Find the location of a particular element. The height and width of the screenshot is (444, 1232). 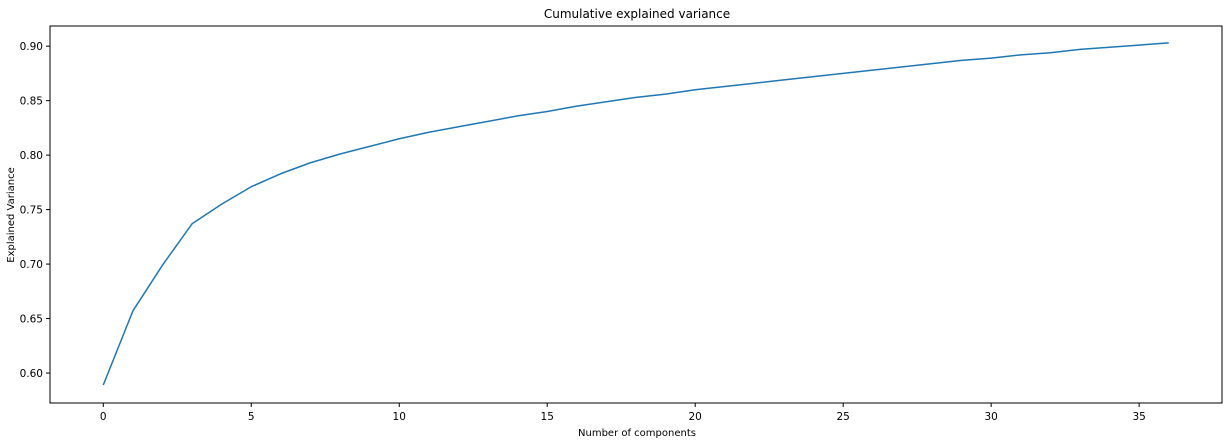

y-tick-label: 0.65 is located at coordinates (31, 320).